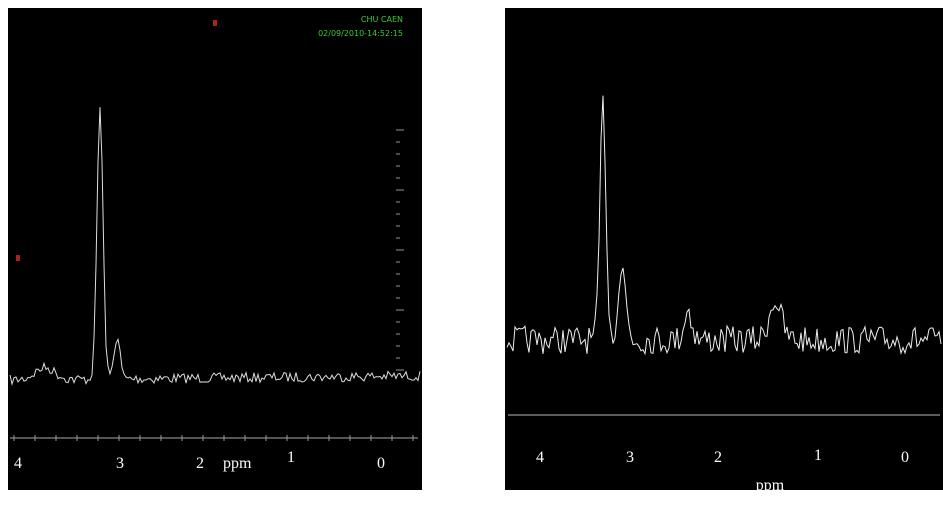 The height and width of the screenshot is (508, 943). I want to click on axis-label: ppm, so click(237, 463).